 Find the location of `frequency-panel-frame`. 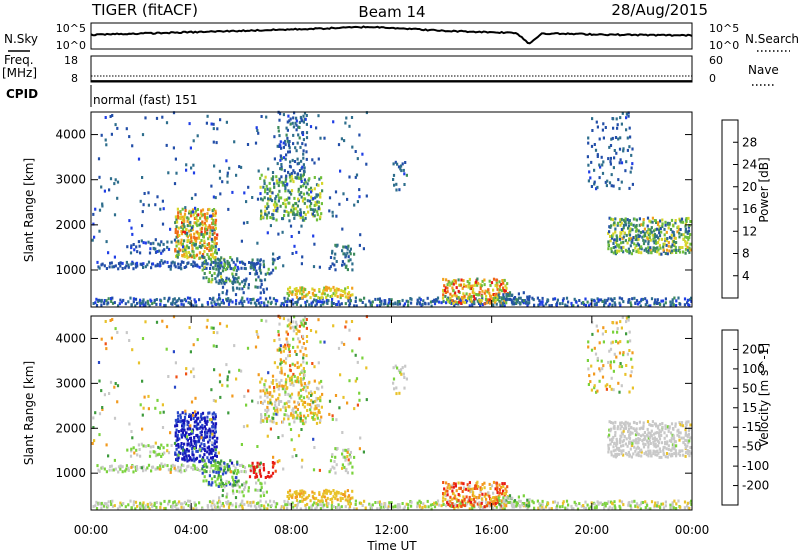

frequency-panel-frame is located at coordinates (391, 69).